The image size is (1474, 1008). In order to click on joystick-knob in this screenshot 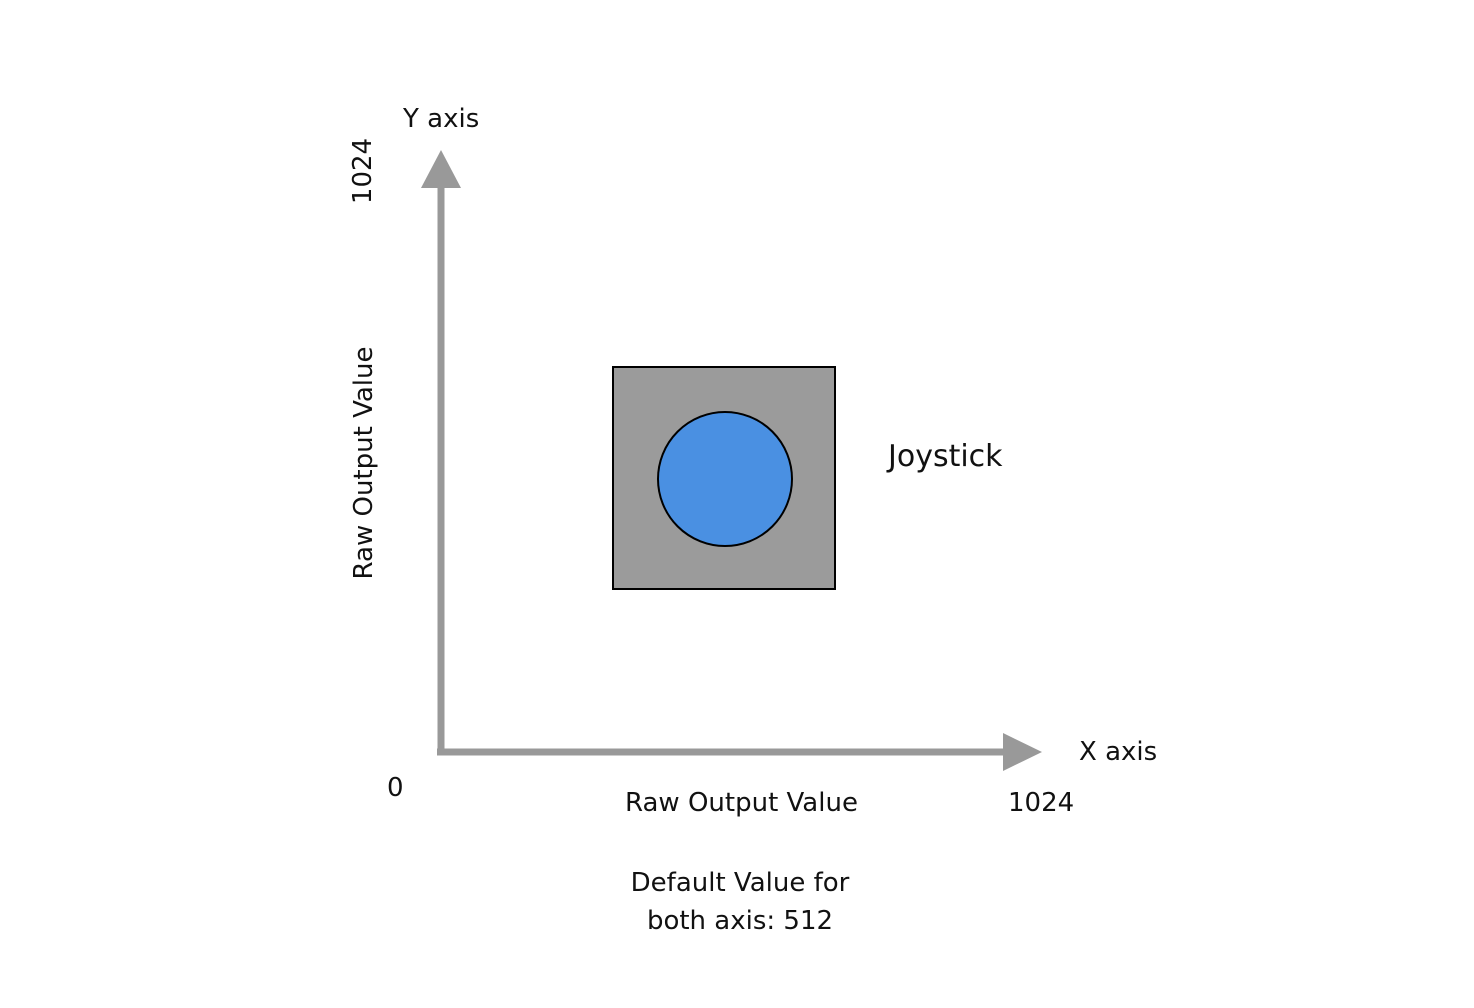, I will do `click(725, 479)`.